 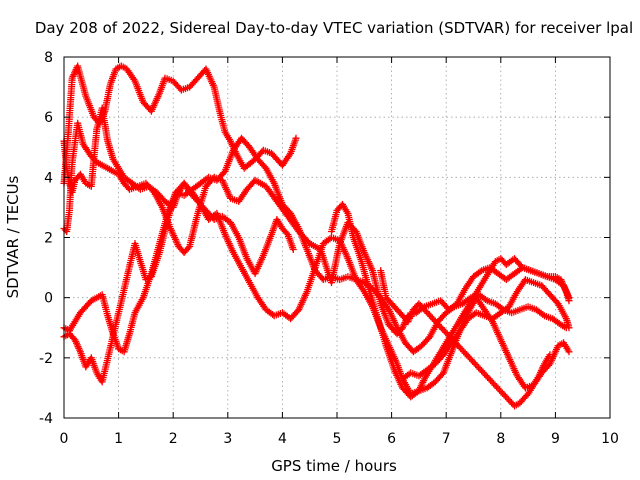 What do you see at coordinates (446, 439) in the screenshot?
I see `x-tick-label: 7` at bounding box center [446, 439].